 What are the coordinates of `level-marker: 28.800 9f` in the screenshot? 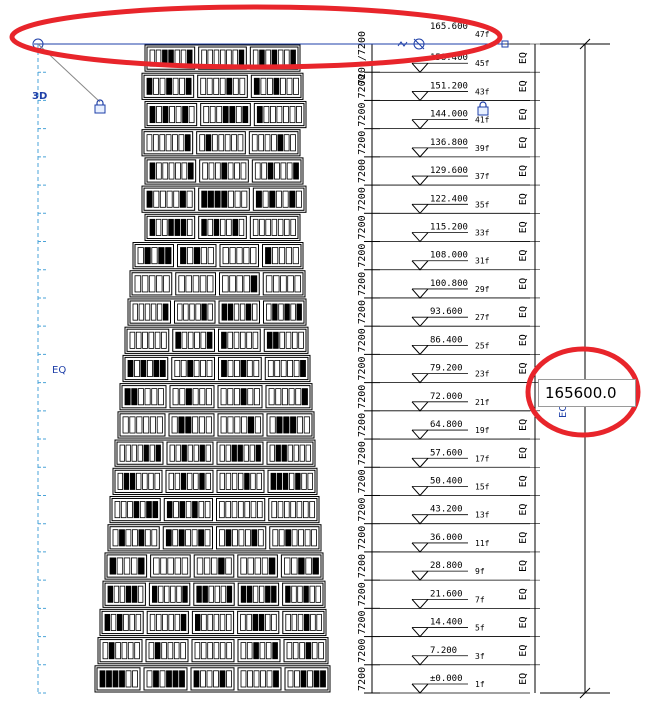 It's located at (455, 571).